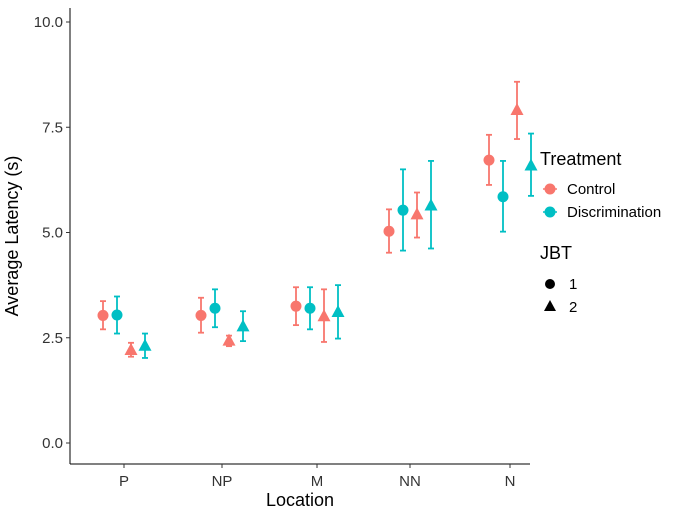 This screenshot has width=685, height=512. What do you see at coordinates (310, 308) in the screenshot?
I see `point-discrimination-jbt1-m` at bounding box center [310, 308].